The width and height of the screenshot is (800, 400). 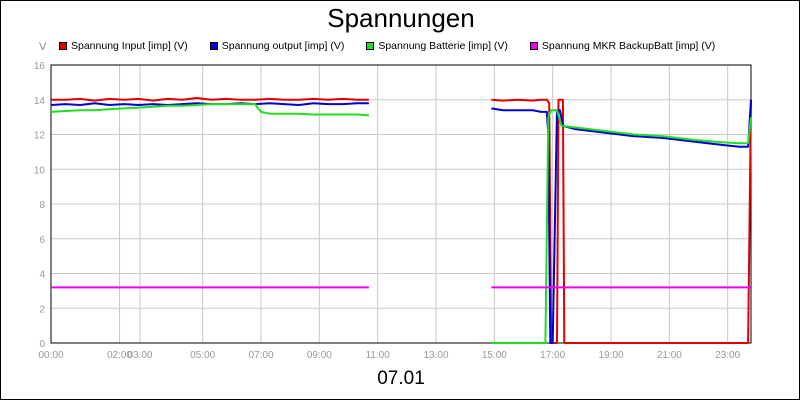 I want to click on x-tick-label: 17:00, so click(x=552, y=355).